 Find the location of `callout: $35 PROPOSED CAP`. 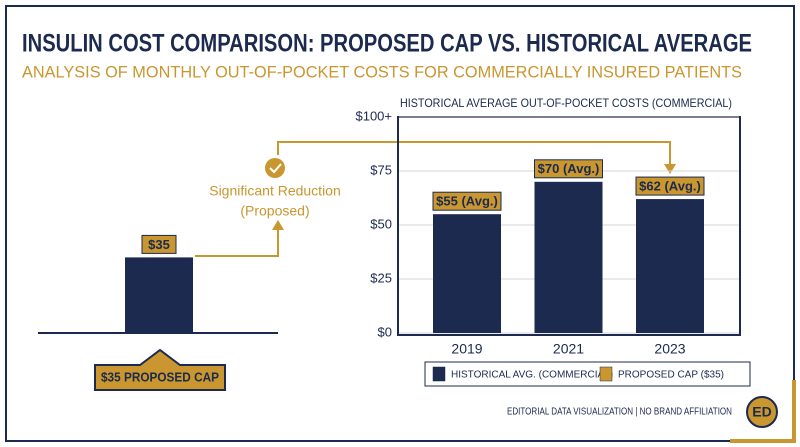

callout: $35 PROPOSED CAP is located at coordinates (160, 376).